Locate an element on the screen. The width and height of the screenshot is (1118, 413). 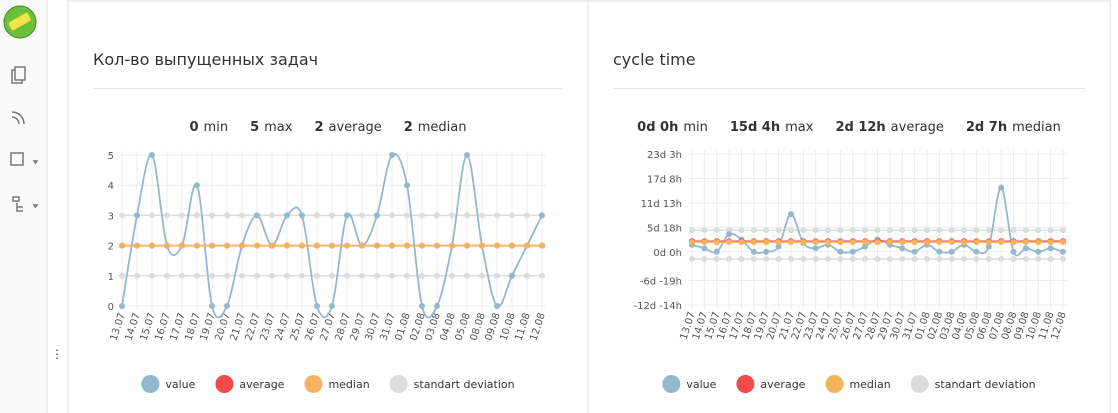
caret is located at coordinates (35, 206).